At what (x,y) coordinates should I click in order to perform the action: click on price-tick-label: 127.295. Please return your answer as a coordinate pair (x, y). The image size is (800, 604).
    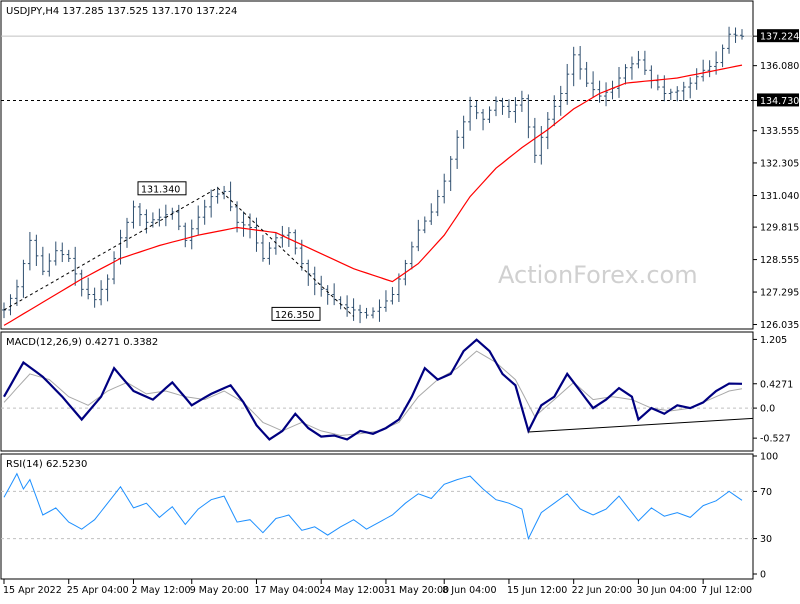
    Looking at the image, I should click on (779, 293).